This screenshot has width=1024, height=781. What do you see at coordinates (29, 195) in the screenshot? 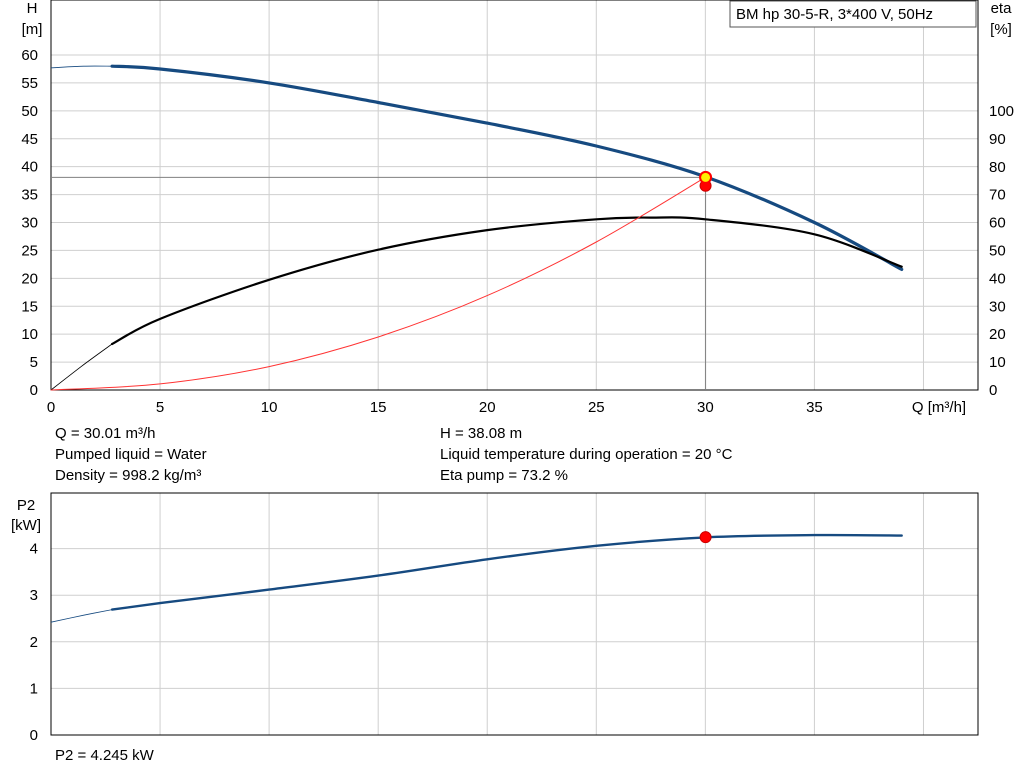
I see `head-tick-label: 35` at bounding box center [29, 195].